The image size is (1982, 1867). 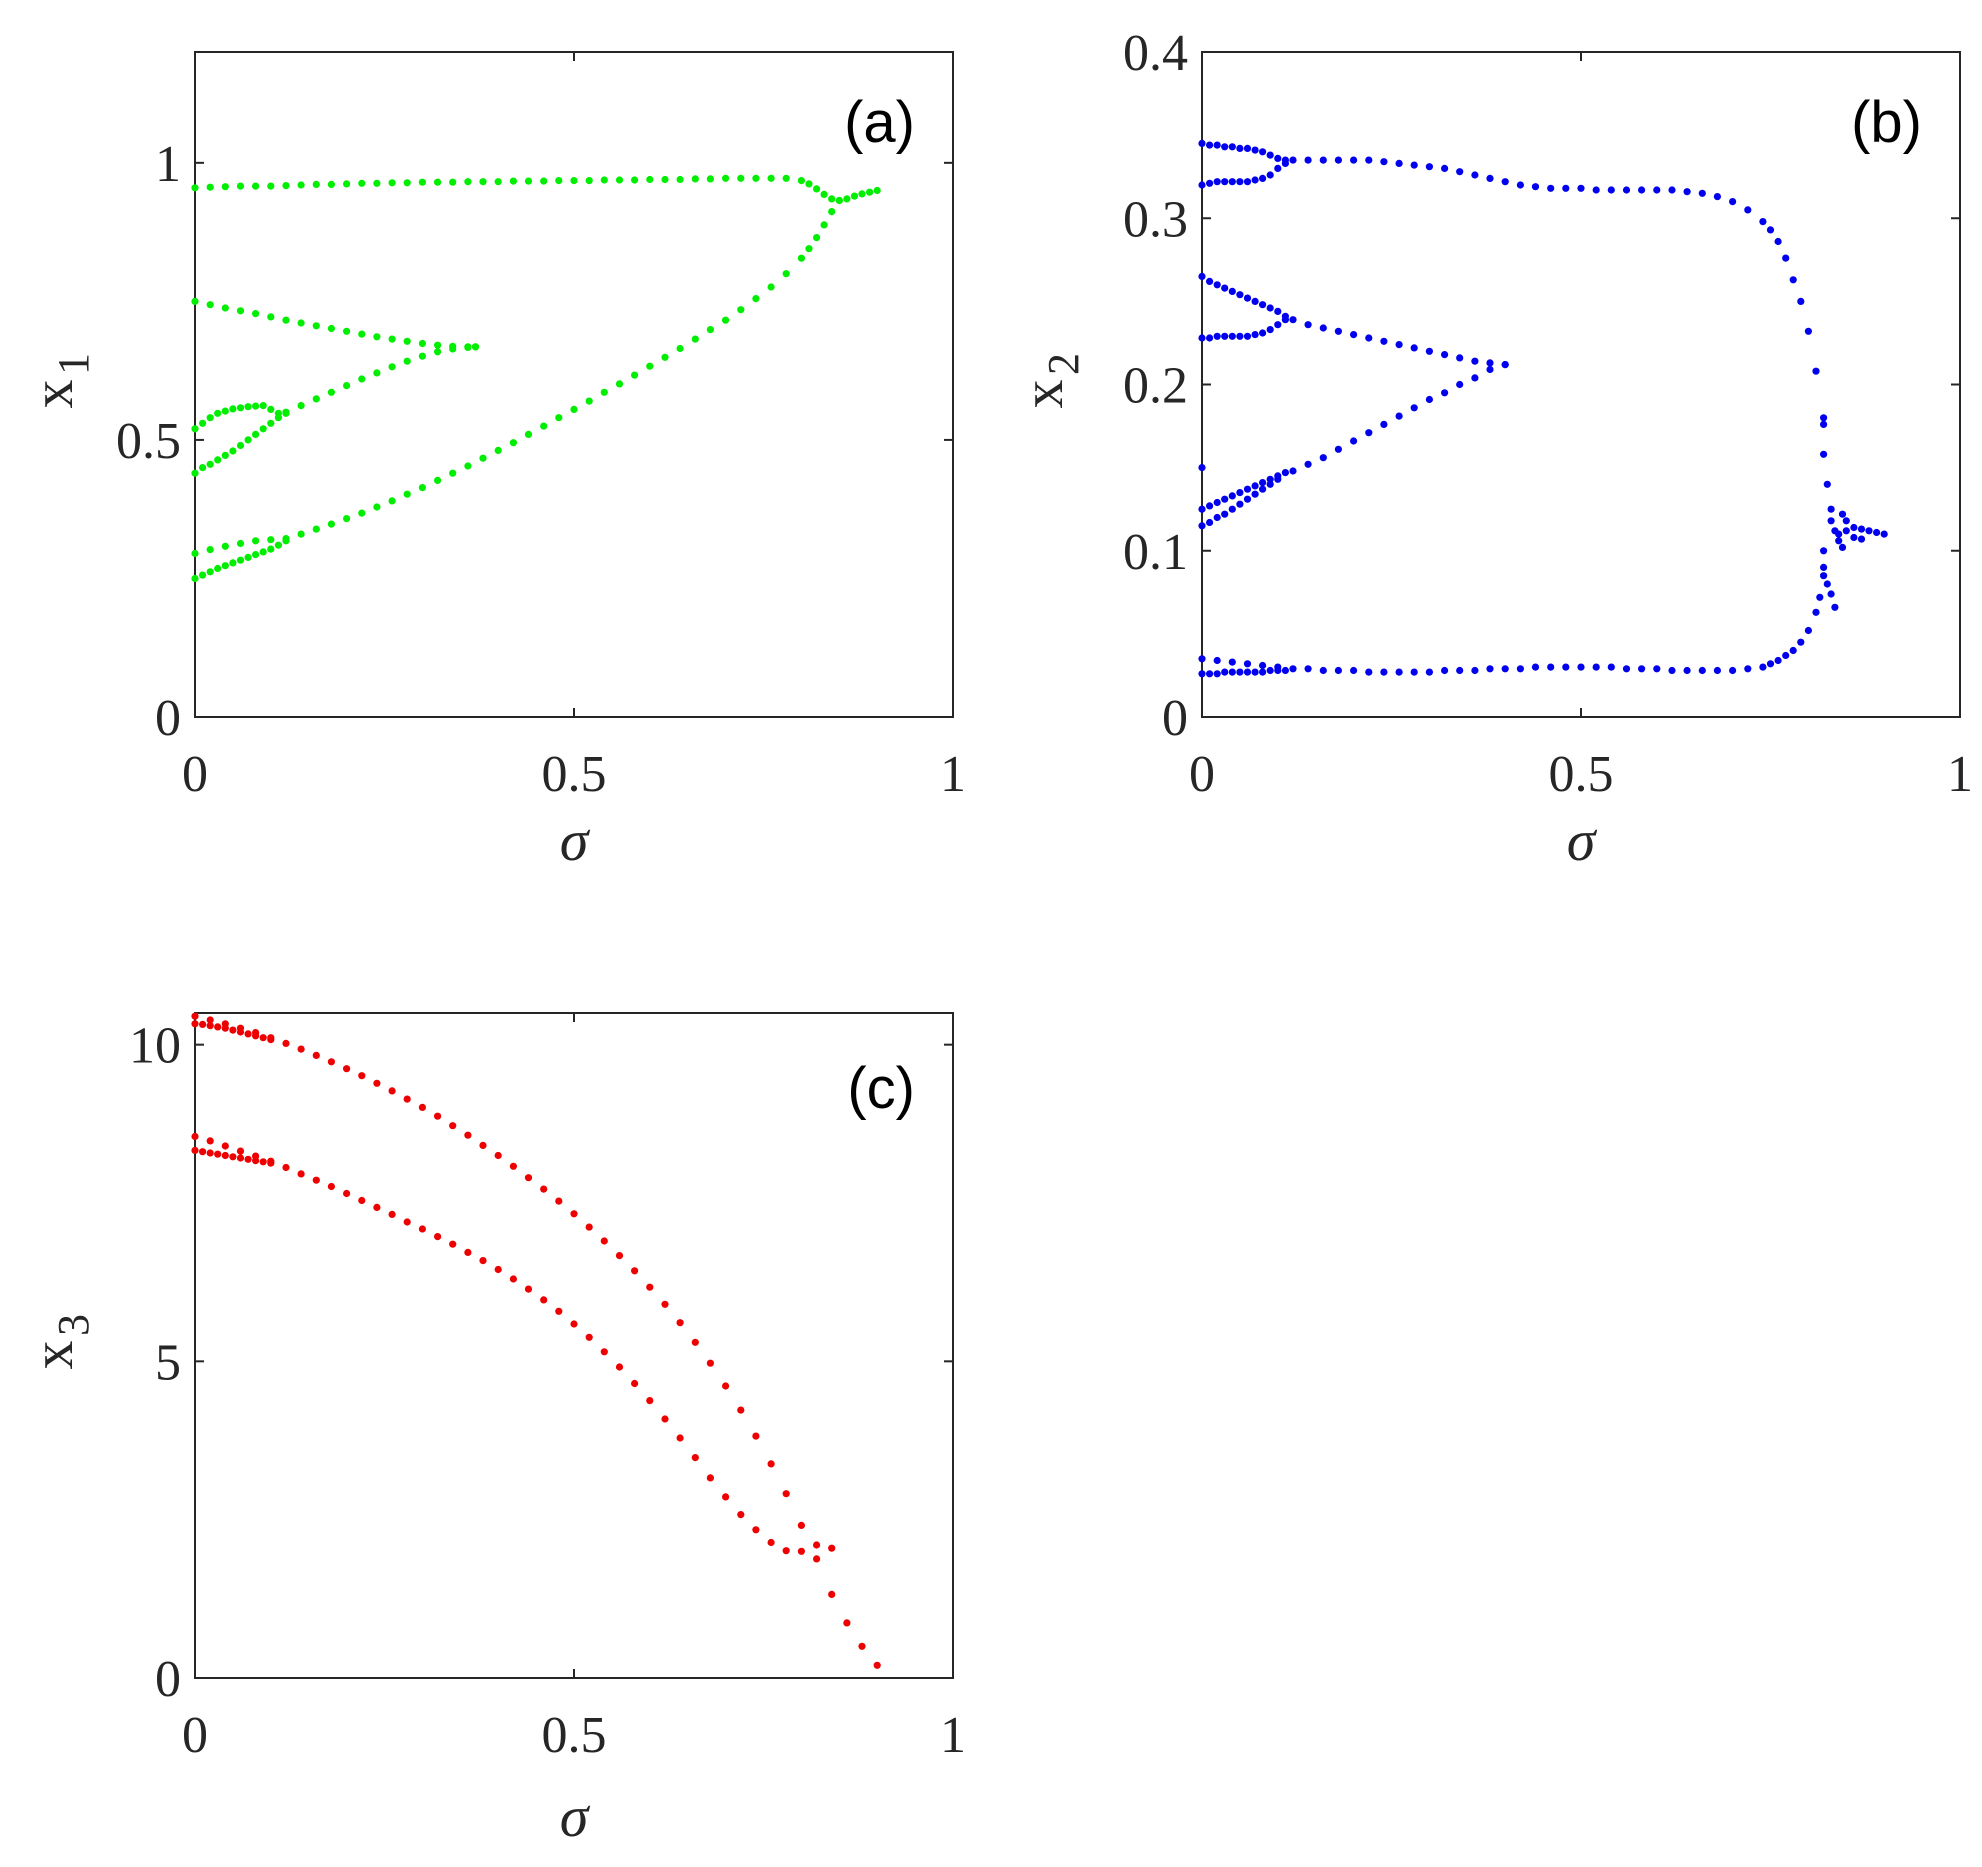 What do you see at coordinates (195, 1735) in the screenshot?
I see `panel-c-xtick-label: 0` at bounding box center [195, 1735].